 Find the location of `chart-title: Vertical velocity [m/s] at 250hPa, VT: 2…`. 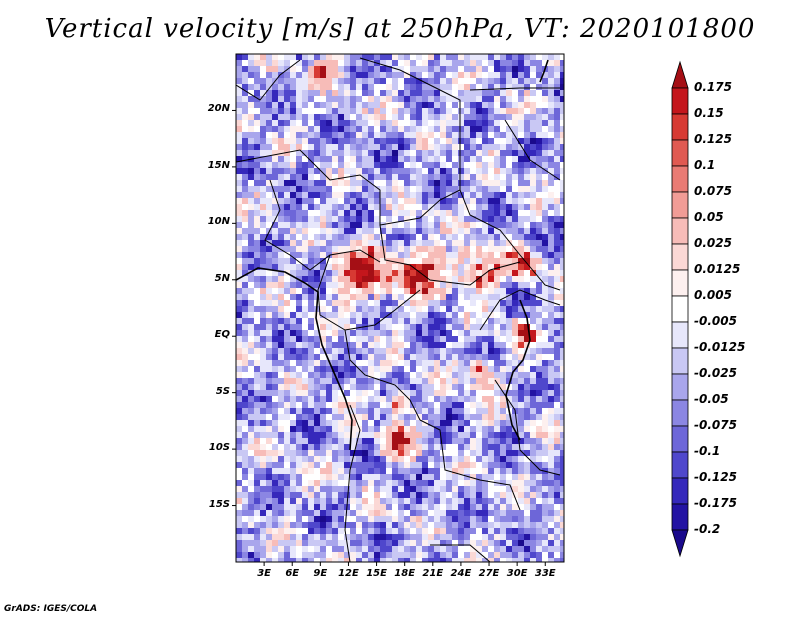

chart-title: Vertical velocity [m/s] at 250hPa, VT: 2… is located at coordinates (400, 29).